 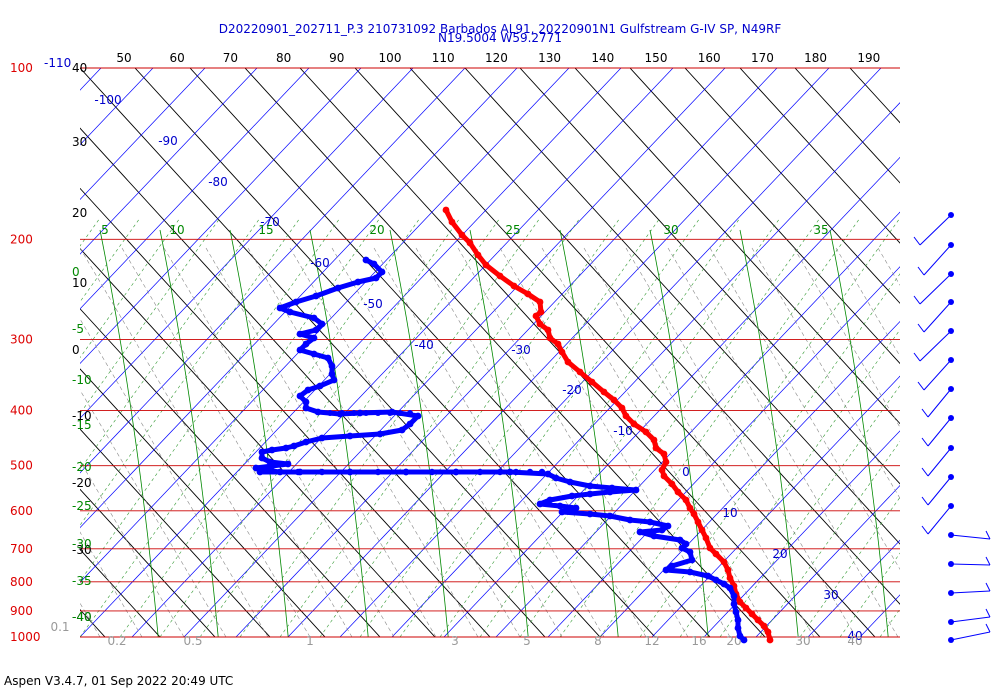 I want to click on dry-adiabat, so click(x=230, y=472).